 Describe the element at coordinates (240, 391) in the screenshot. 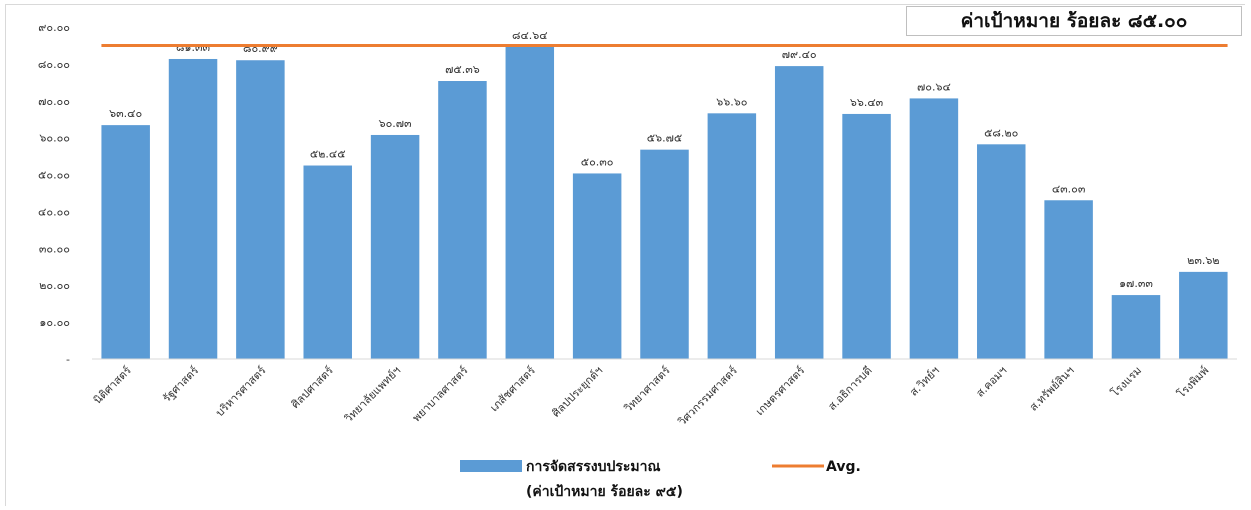

I see `x-tick-label: บริหารศาสตร์` at that location.